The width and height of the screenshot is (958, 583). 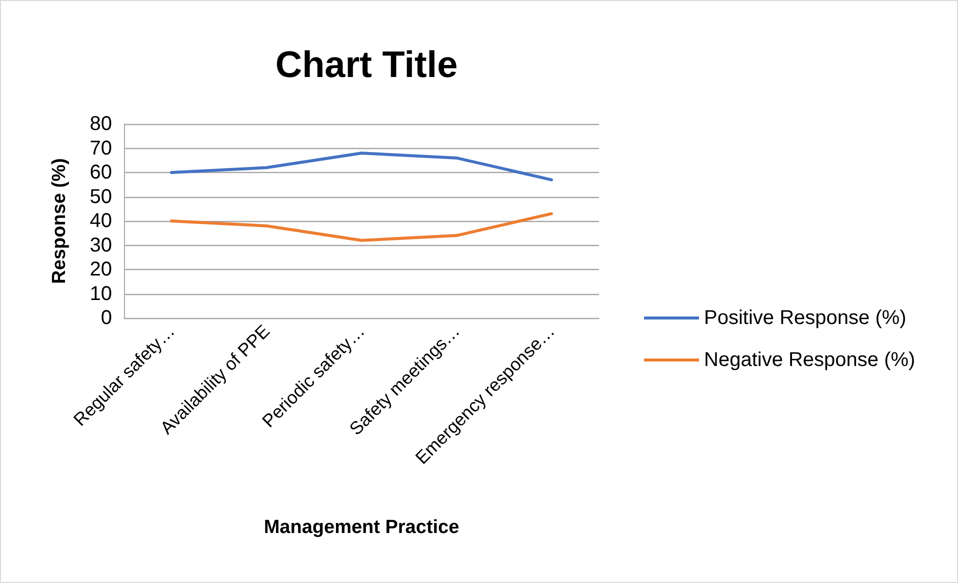 I want to click on y-axis-title: Response (%), so click(x=59, y=221).